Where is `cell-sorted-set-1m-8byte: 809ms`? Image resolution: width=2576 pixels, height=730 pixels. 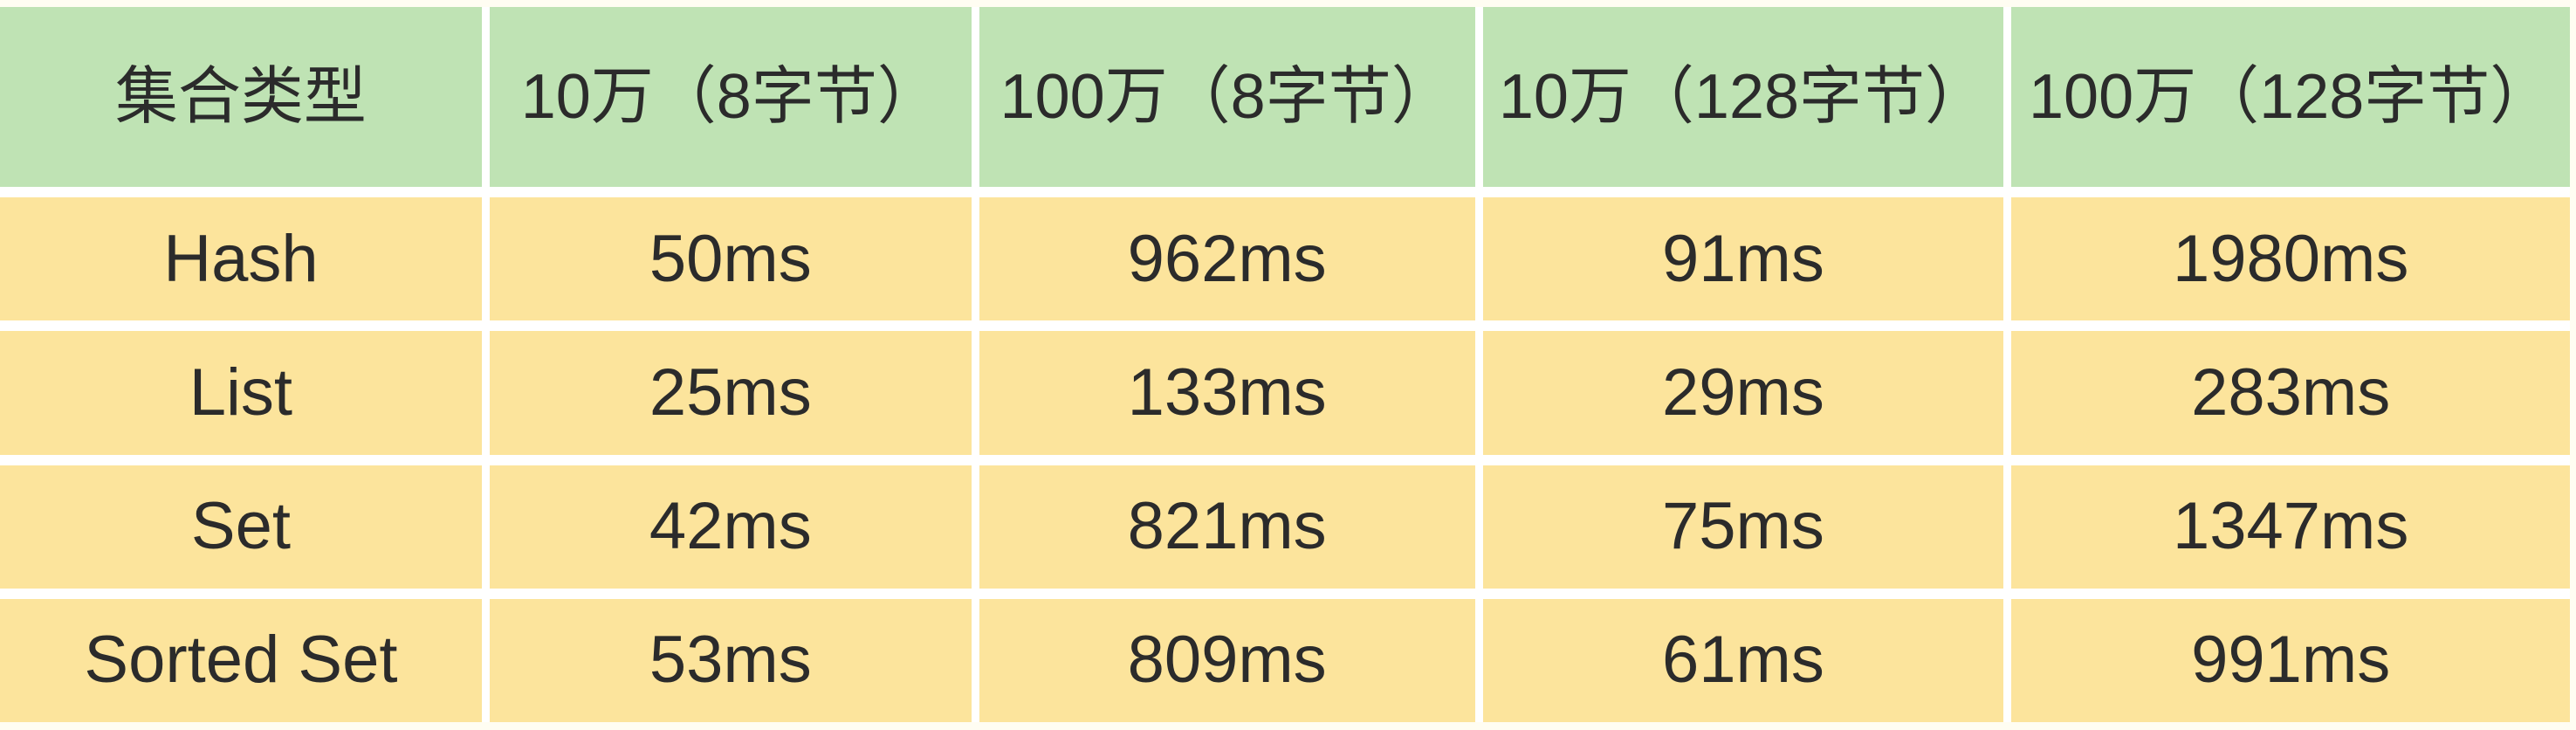
cell-sorted-set-1m-8byte: 809ms is located at coordinates (1227, 660).